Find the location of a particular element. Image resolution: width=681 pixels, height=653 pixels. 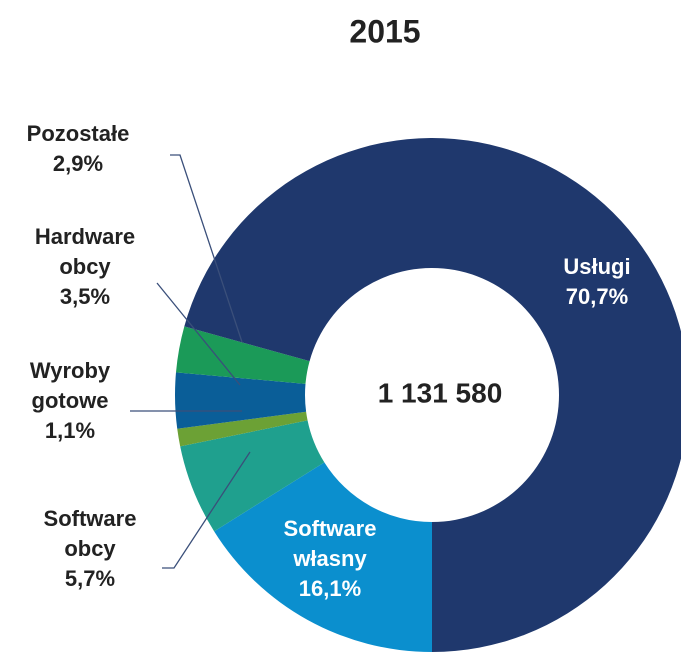

leader-lines is located at coordinates (190, 361).